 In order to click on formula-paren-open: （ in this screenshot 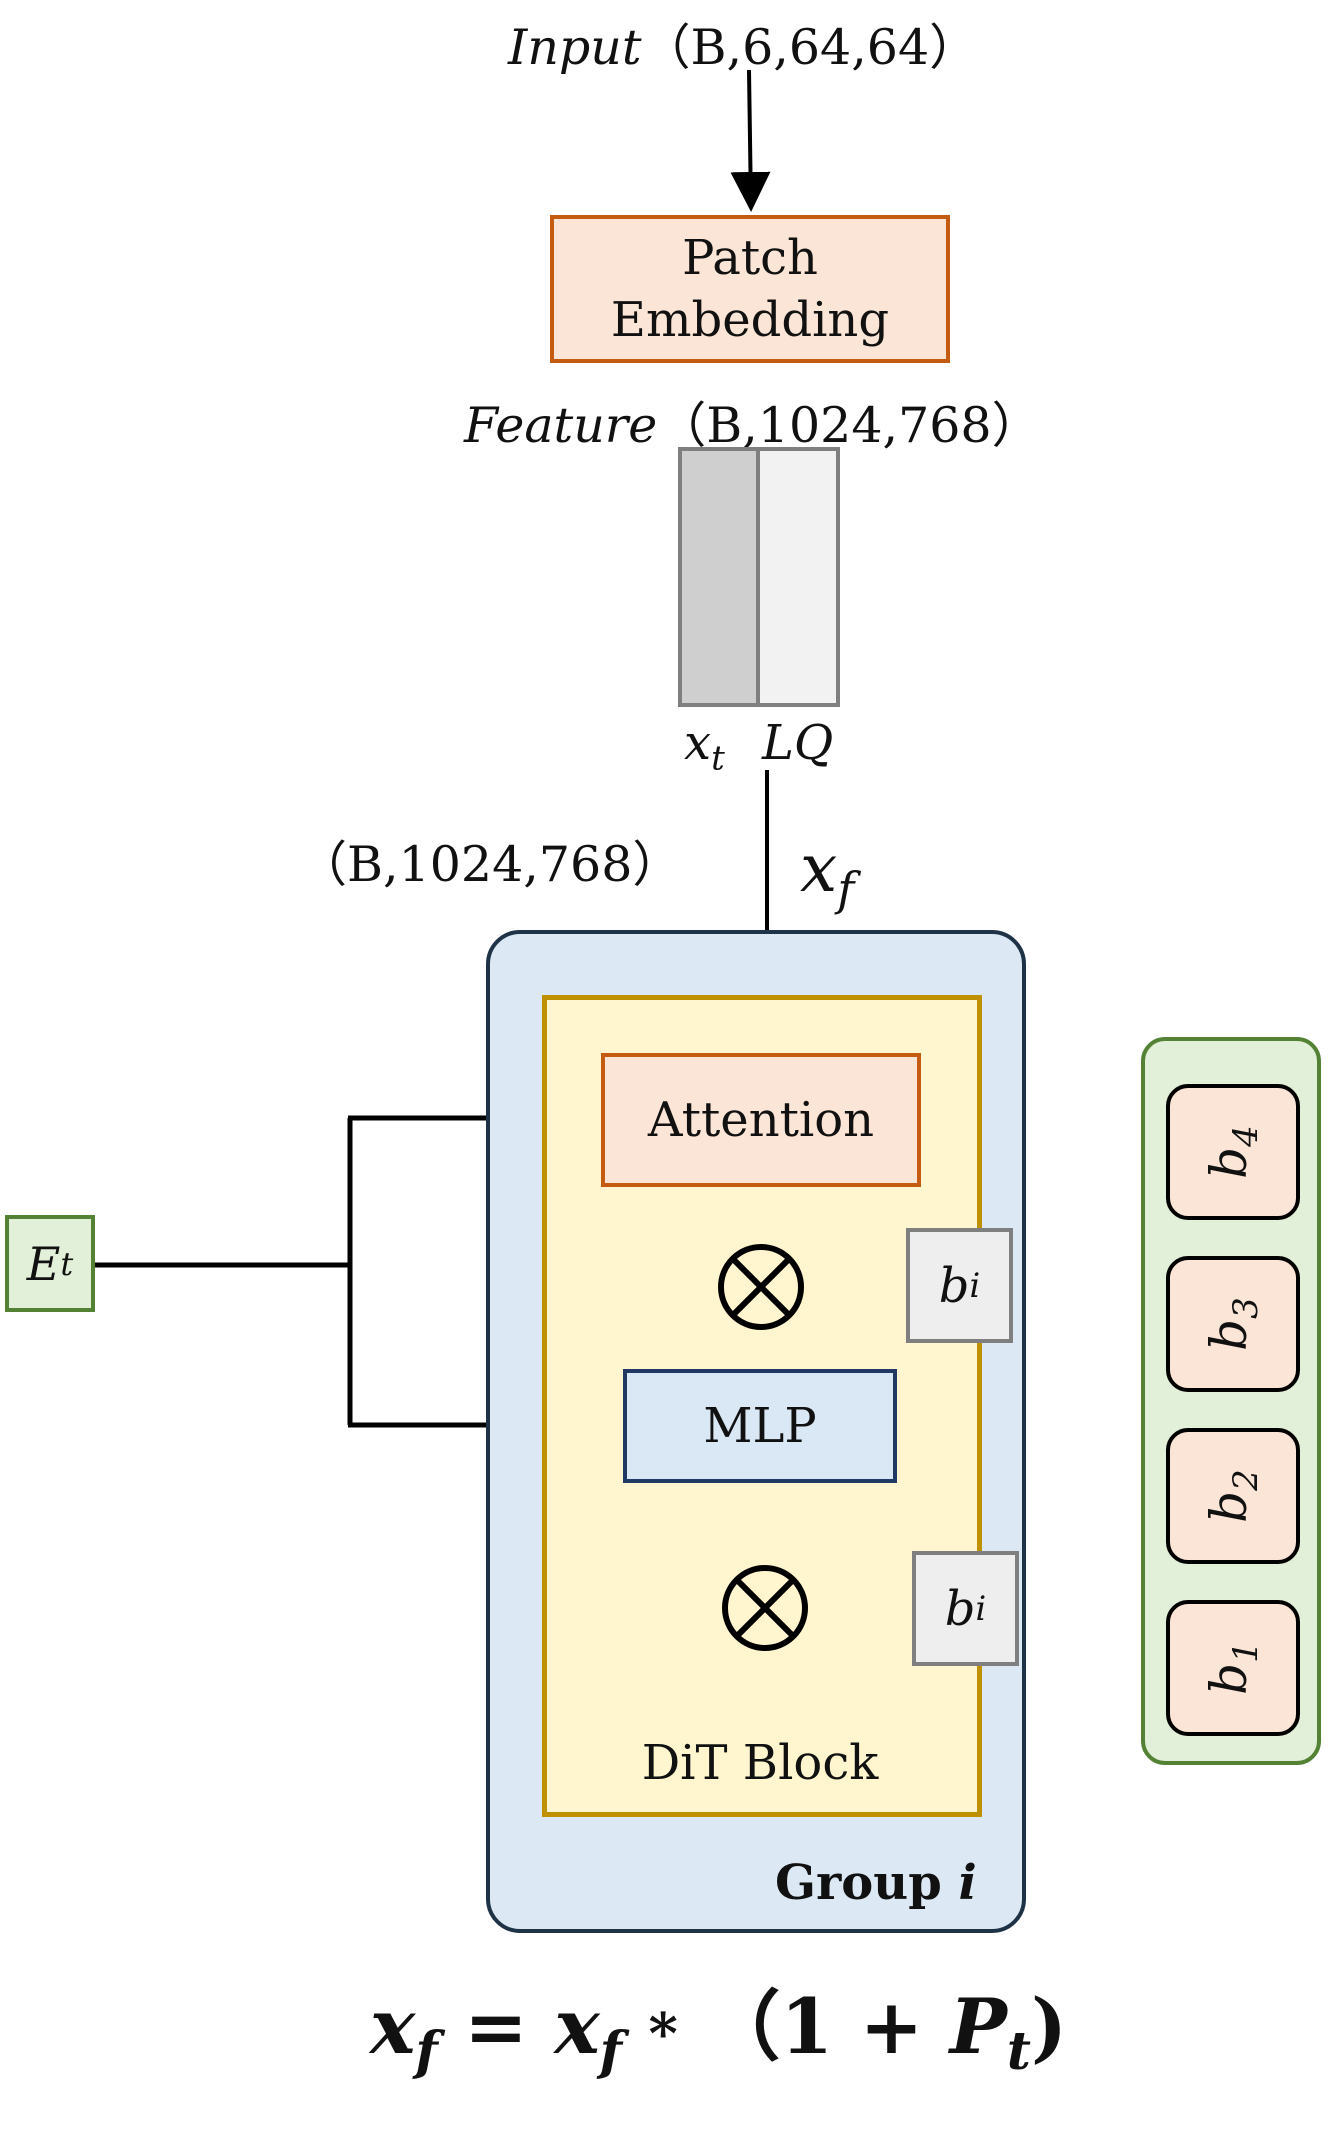, I will do `click(742, 2026)`.